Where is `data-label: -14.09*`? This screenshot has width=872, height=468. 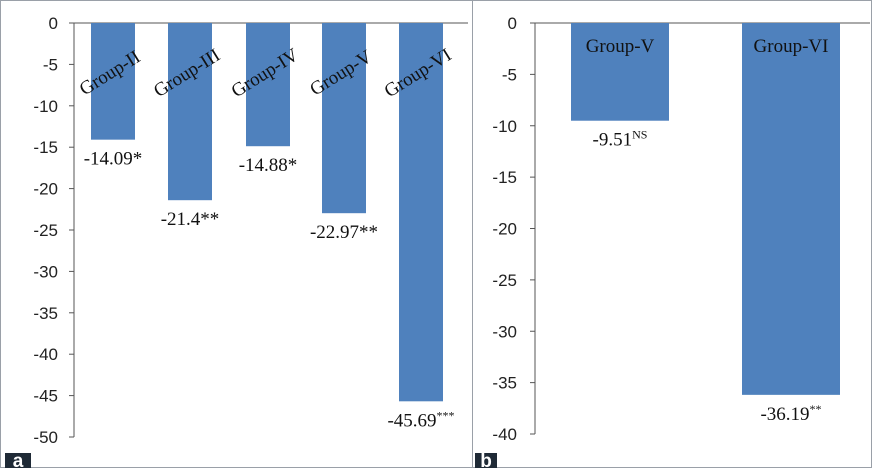 data-label: -14.09* is located at coordinates (113, 159).